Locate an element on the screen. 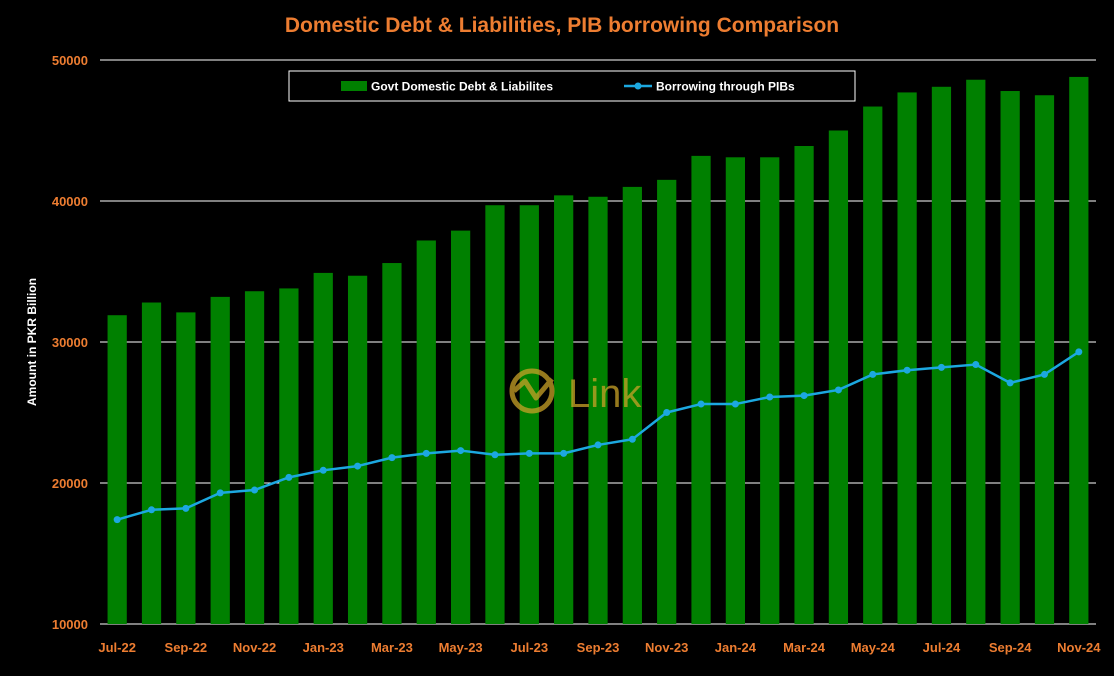 This screenshot has height=676, width=1114. x-tick-label: Sep-23 is located at coordinates (598, 647).